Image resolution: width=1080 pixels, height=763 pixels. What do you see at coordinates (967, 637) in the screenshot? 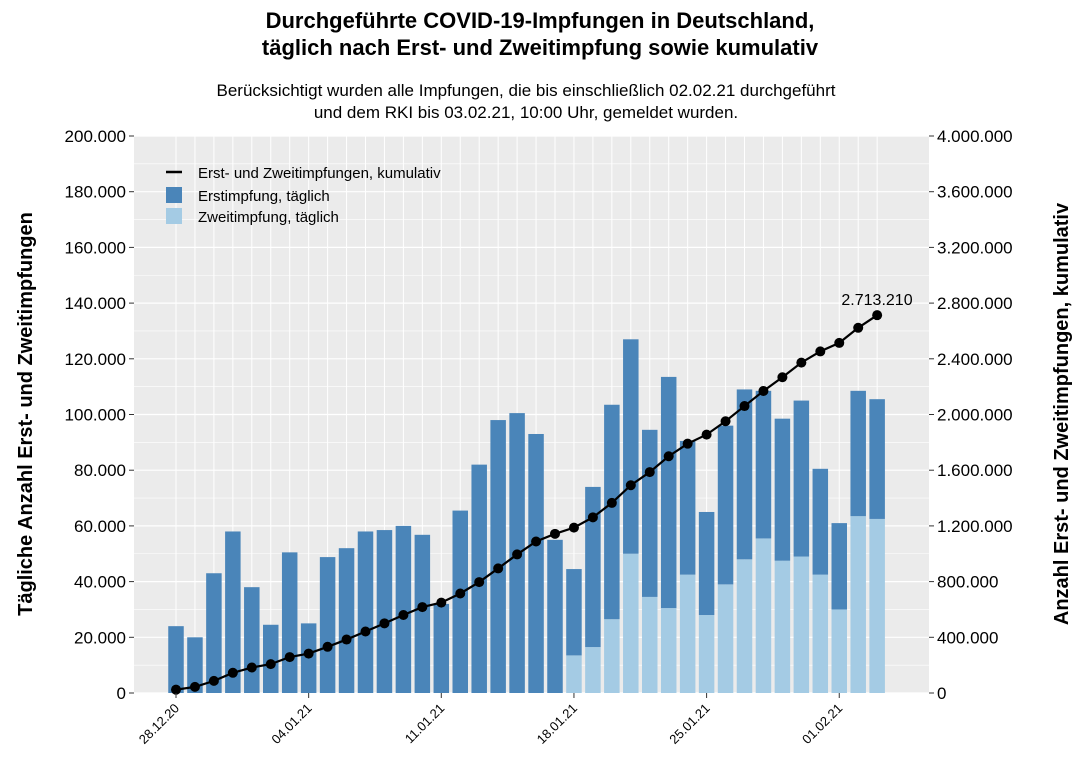
I see `y-tick-label-right: 400.000` at bounding box center [967, 637].